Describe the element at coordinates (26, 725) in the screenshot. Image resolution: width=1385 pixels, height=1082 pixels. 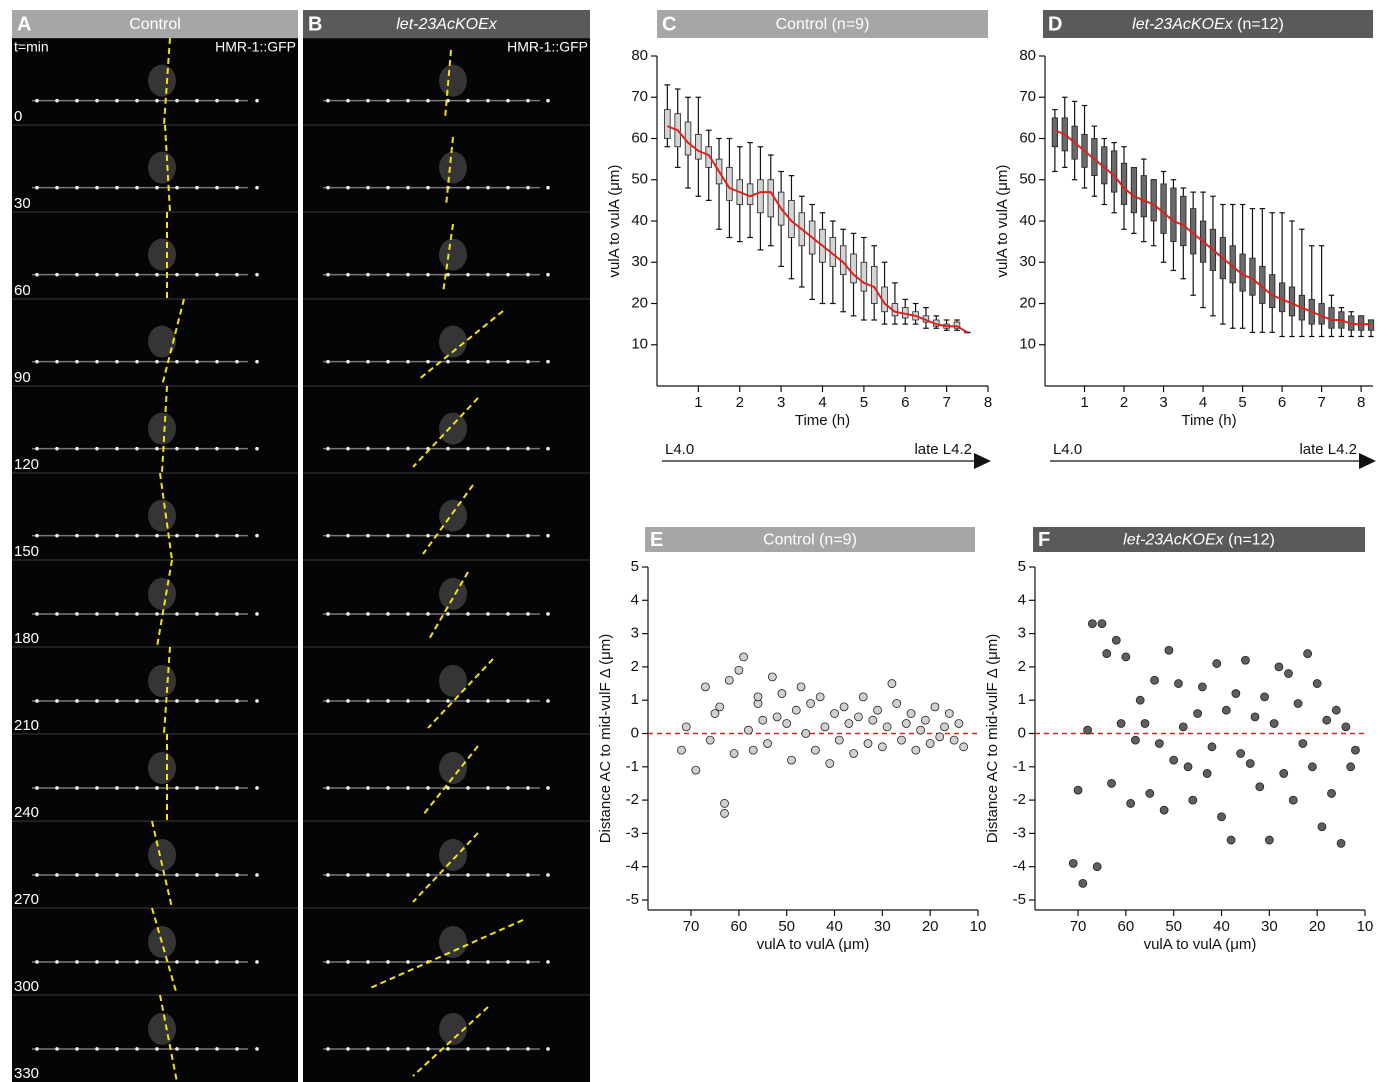
I see `time-label: 210` at that location.